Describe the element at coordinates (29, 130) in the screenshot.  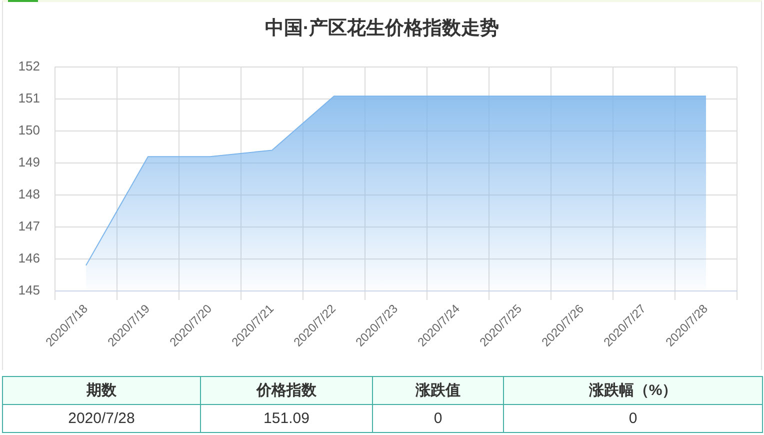
I see `y-tick-label: 150` at that location.